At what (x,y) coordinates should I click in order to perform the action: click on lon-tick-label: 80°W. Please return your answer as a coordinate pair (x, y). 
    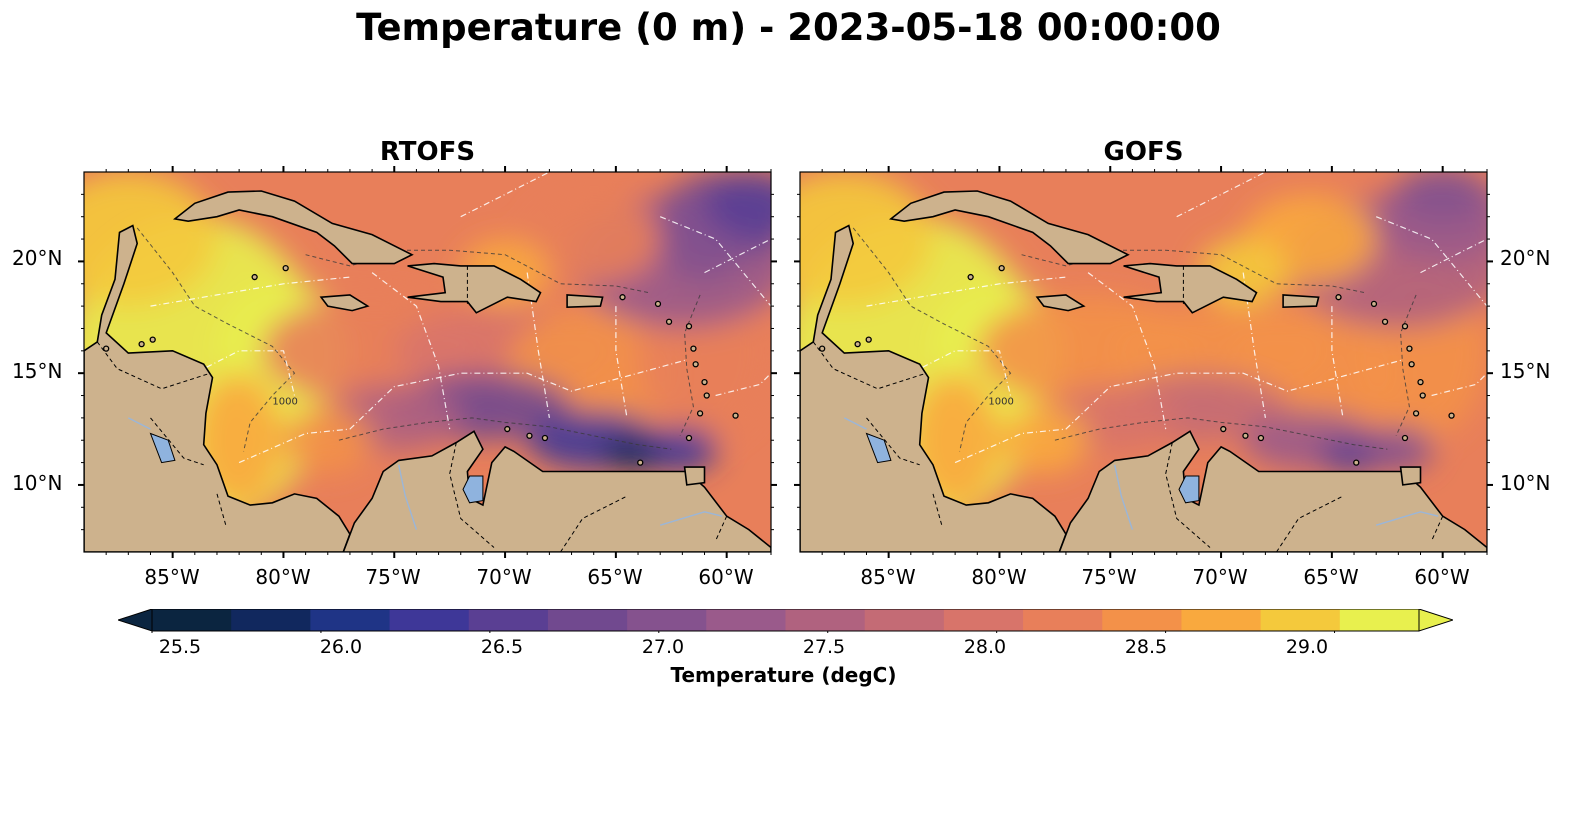
    Looking at the image, I should click on (283, 577).